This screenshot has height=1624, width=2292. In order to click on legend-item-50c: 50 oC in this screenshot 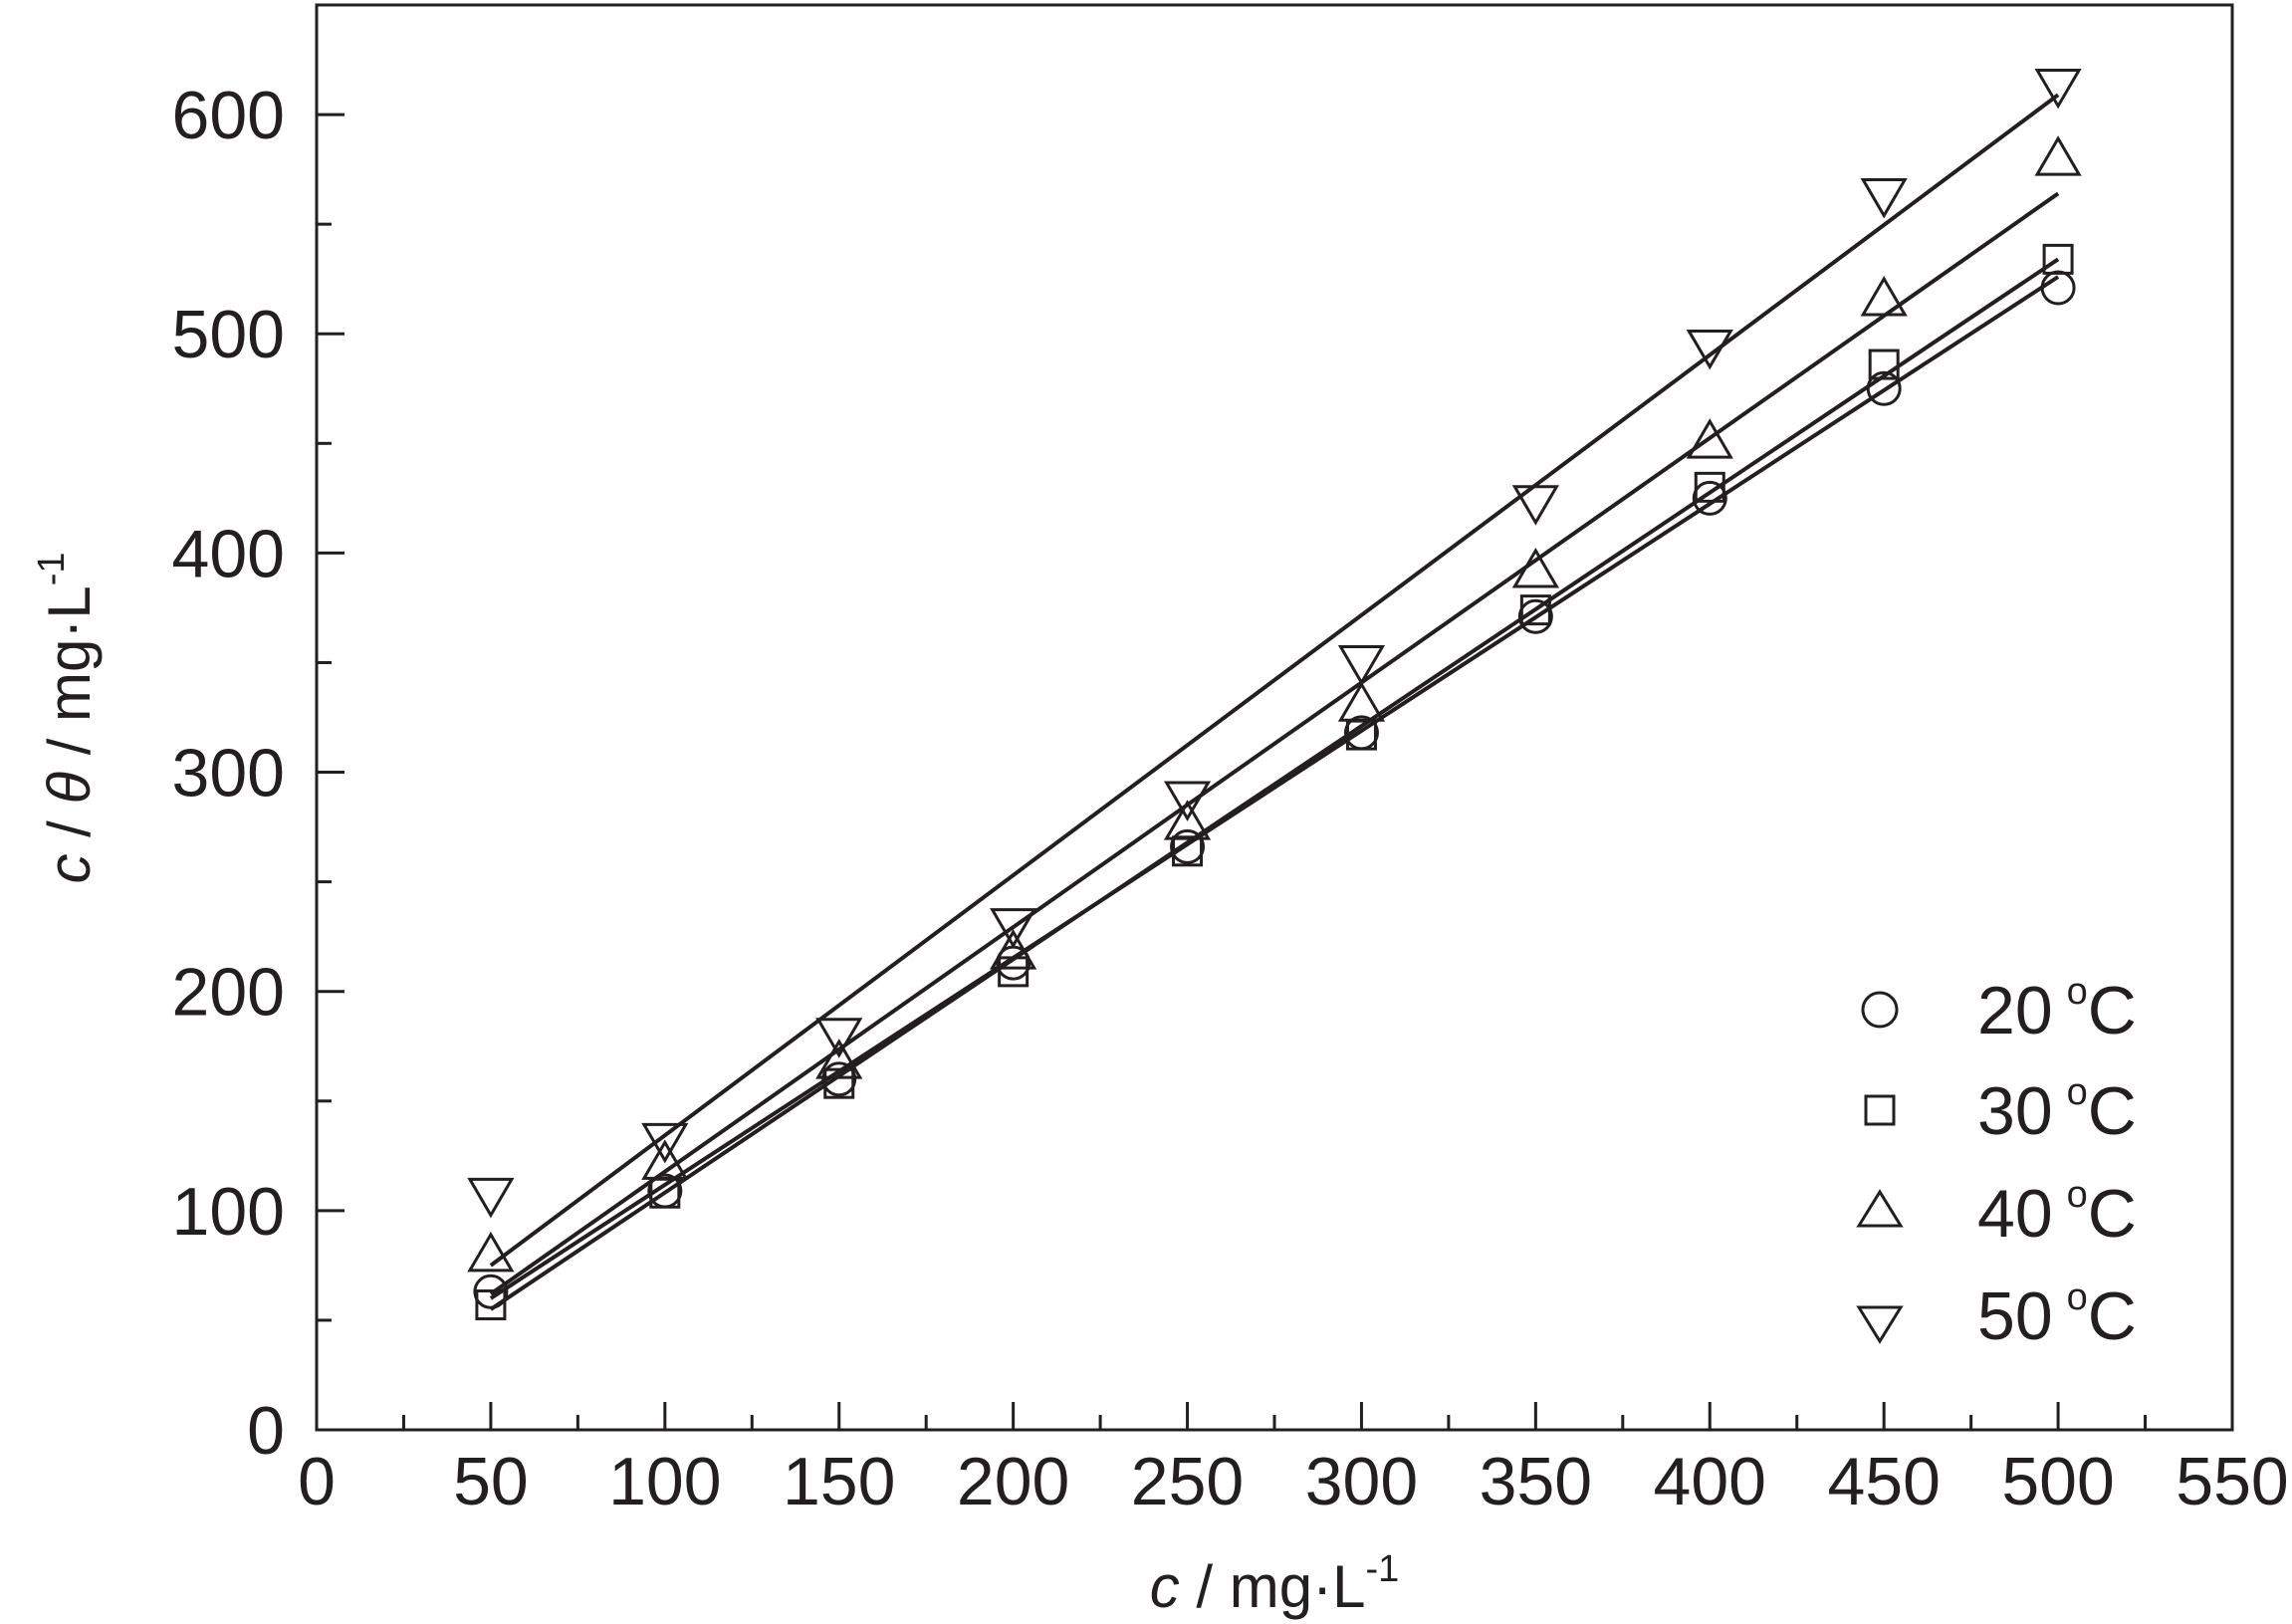, I will do `click(1997, 1315)`.